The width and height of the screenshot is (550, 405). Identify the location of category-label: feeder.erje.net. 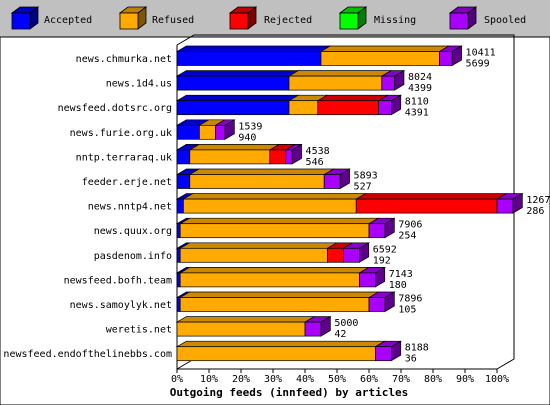
(127, 182).